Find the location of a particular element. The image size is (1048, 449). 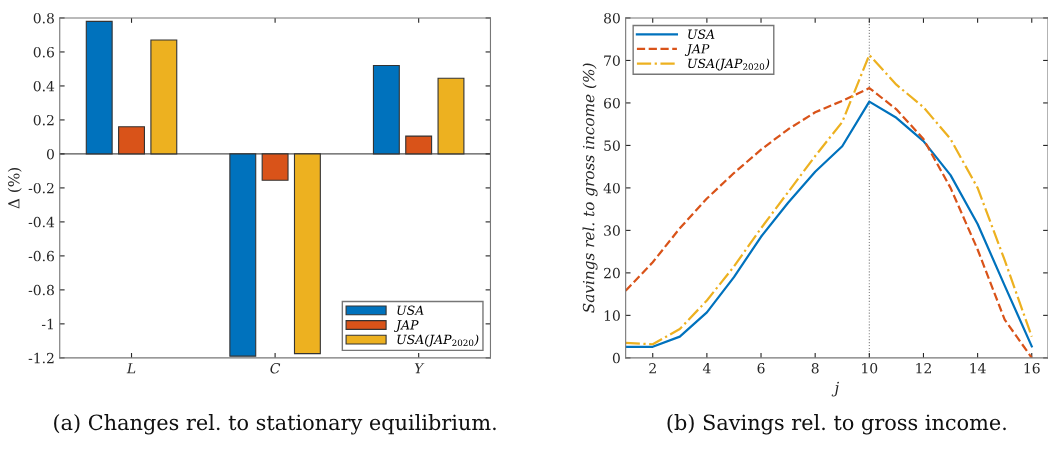

x-tick-label: 12 is located at coordinates (923, 368).